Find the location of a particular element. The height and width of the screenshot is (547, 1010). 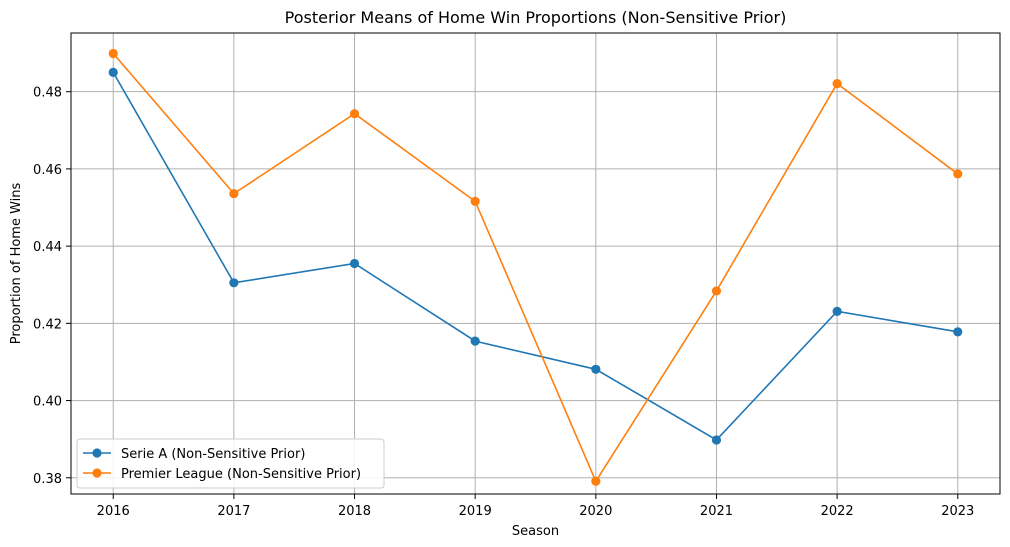

y-tick-label: 0.44 is located at coordinates (47, 247).